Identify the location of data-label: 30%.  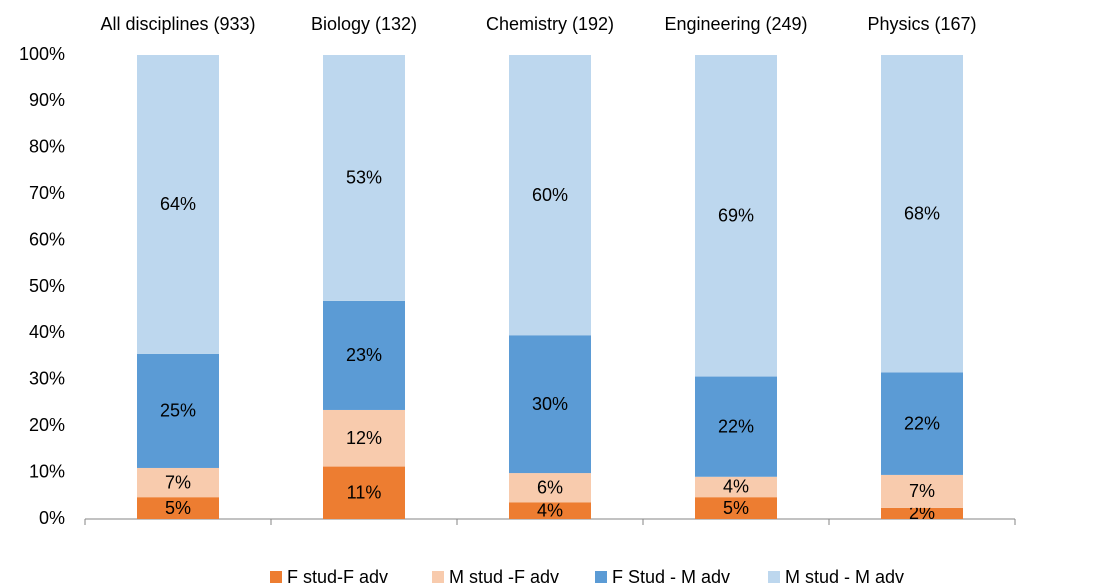
(550, 404).